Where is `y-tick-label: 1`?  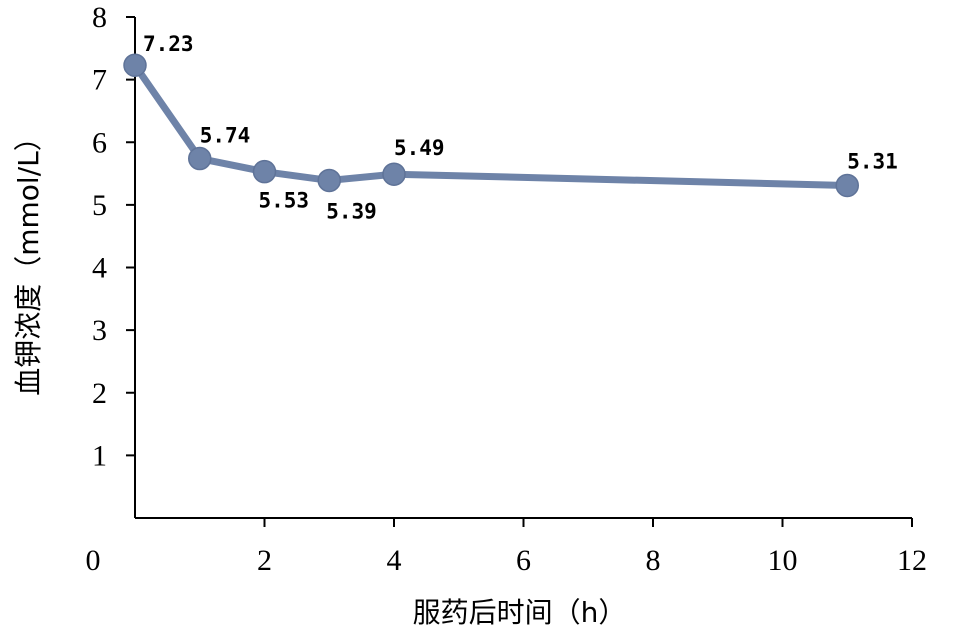 y-tick-label: 1 is located at coordinates (99, 455).